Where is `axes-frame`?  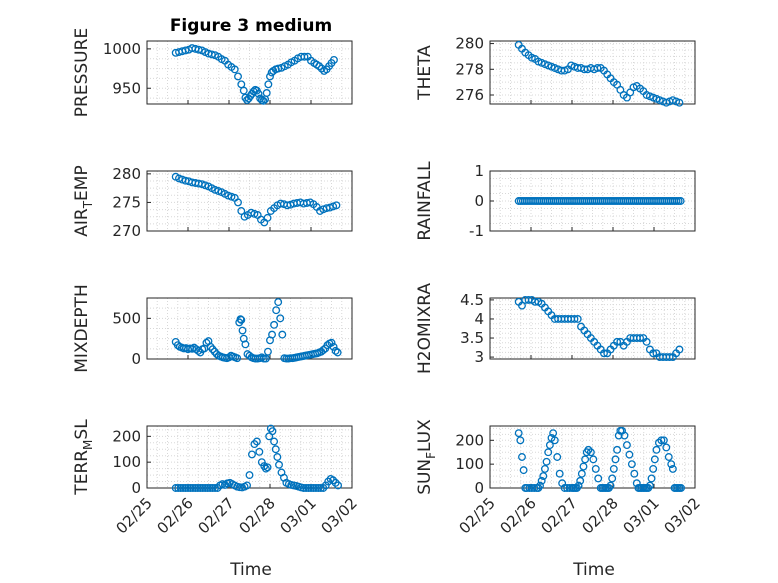
axes-frame is located at coordinates (249, 72).